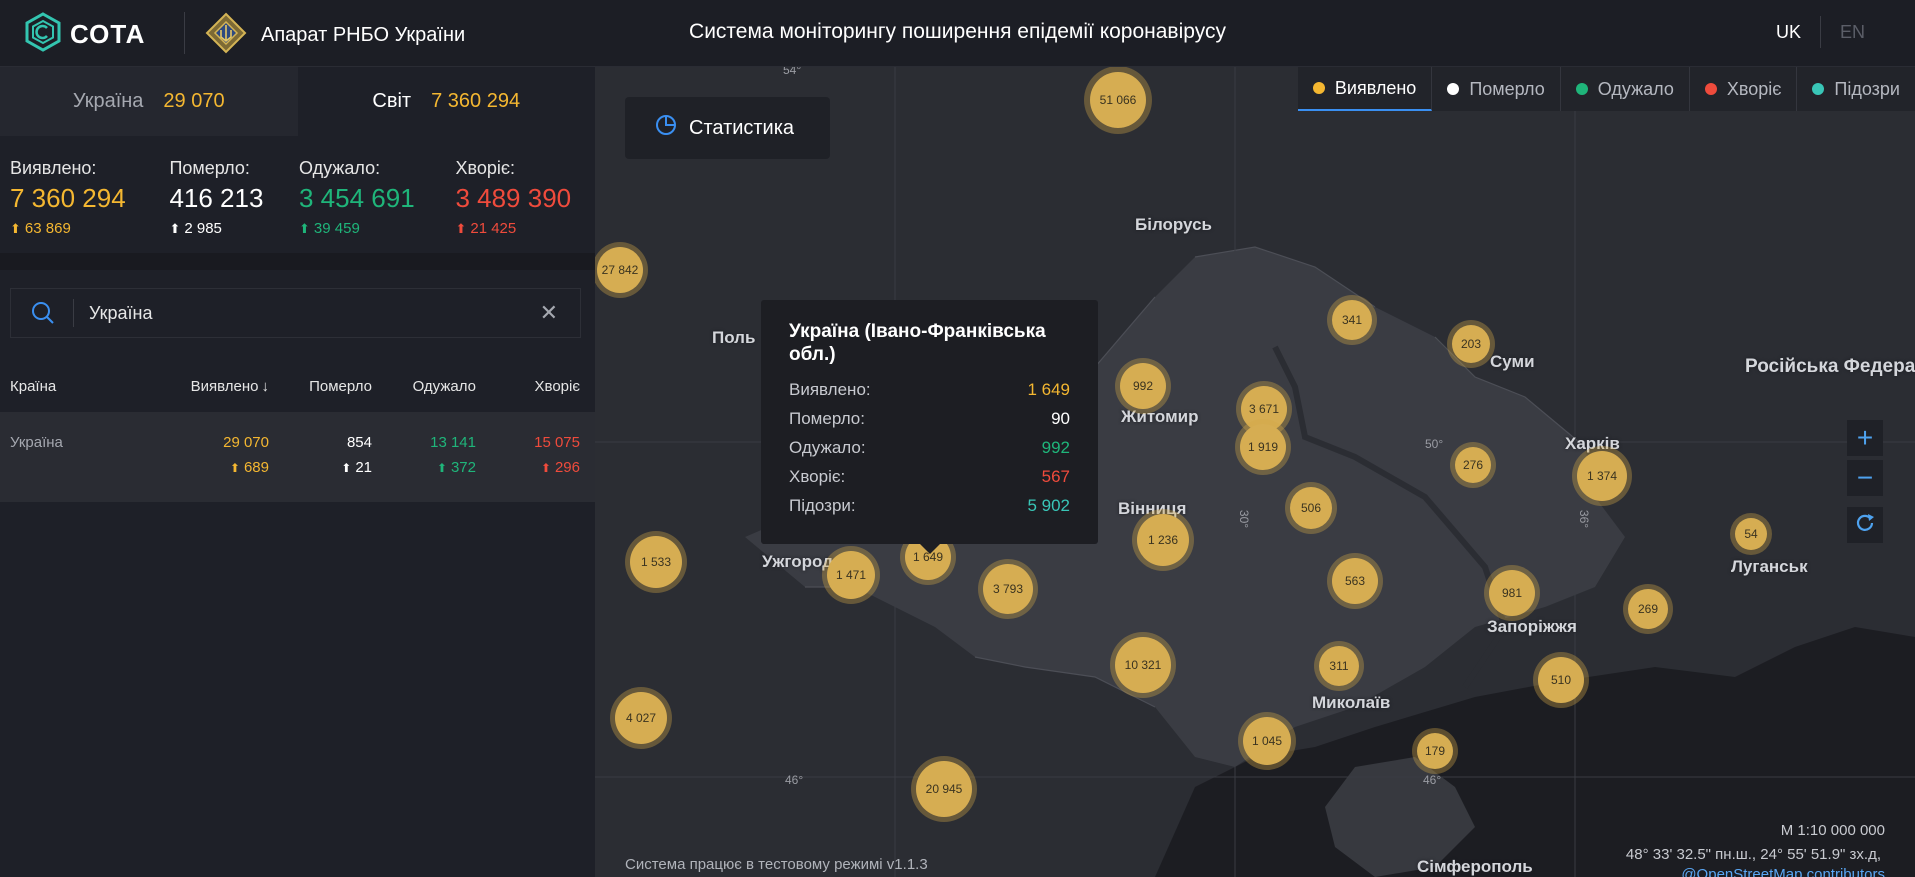  What do you see at coordinates (224, 386) in the screenshot?
I see `col-header-confirmed-label: Виявлено` at bounding box center [224, 386].